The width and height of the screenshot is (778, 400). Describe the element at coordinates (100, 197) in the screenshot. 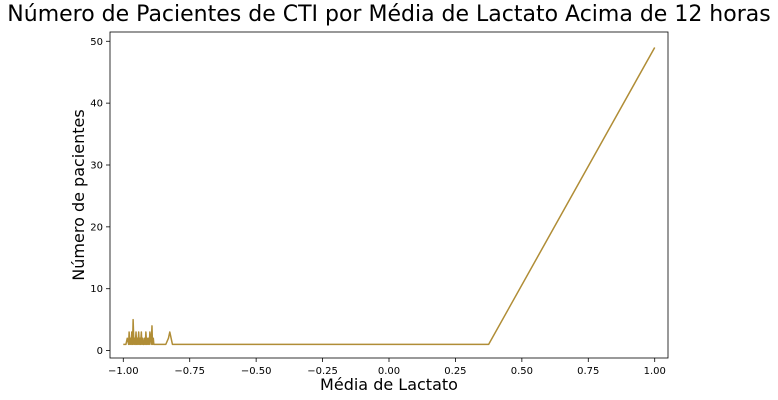

I see `y-axis-ticks: 0 10 20 30 40 50` at that location.